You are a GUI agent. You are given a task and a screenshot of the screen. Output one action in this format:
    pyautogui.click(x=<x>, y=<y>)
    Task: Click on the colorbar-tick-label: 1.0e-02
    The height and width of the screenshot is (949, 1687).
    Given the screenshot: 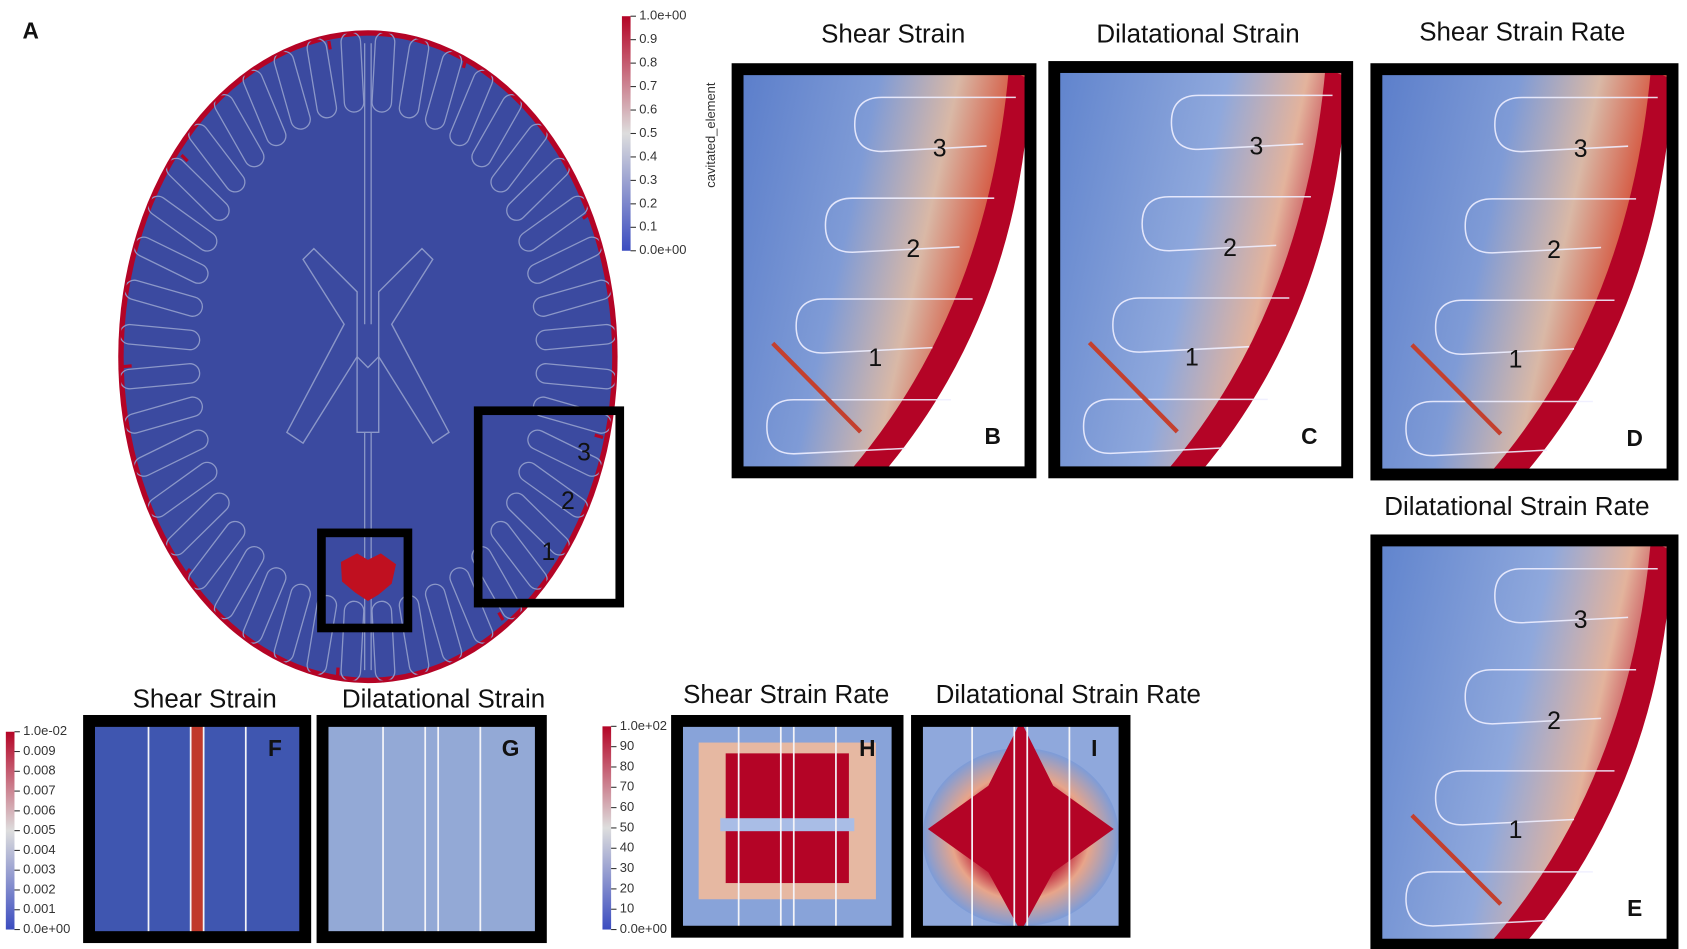 What is the action you would take?
    pyautogui.click(x=45, y=730)
    